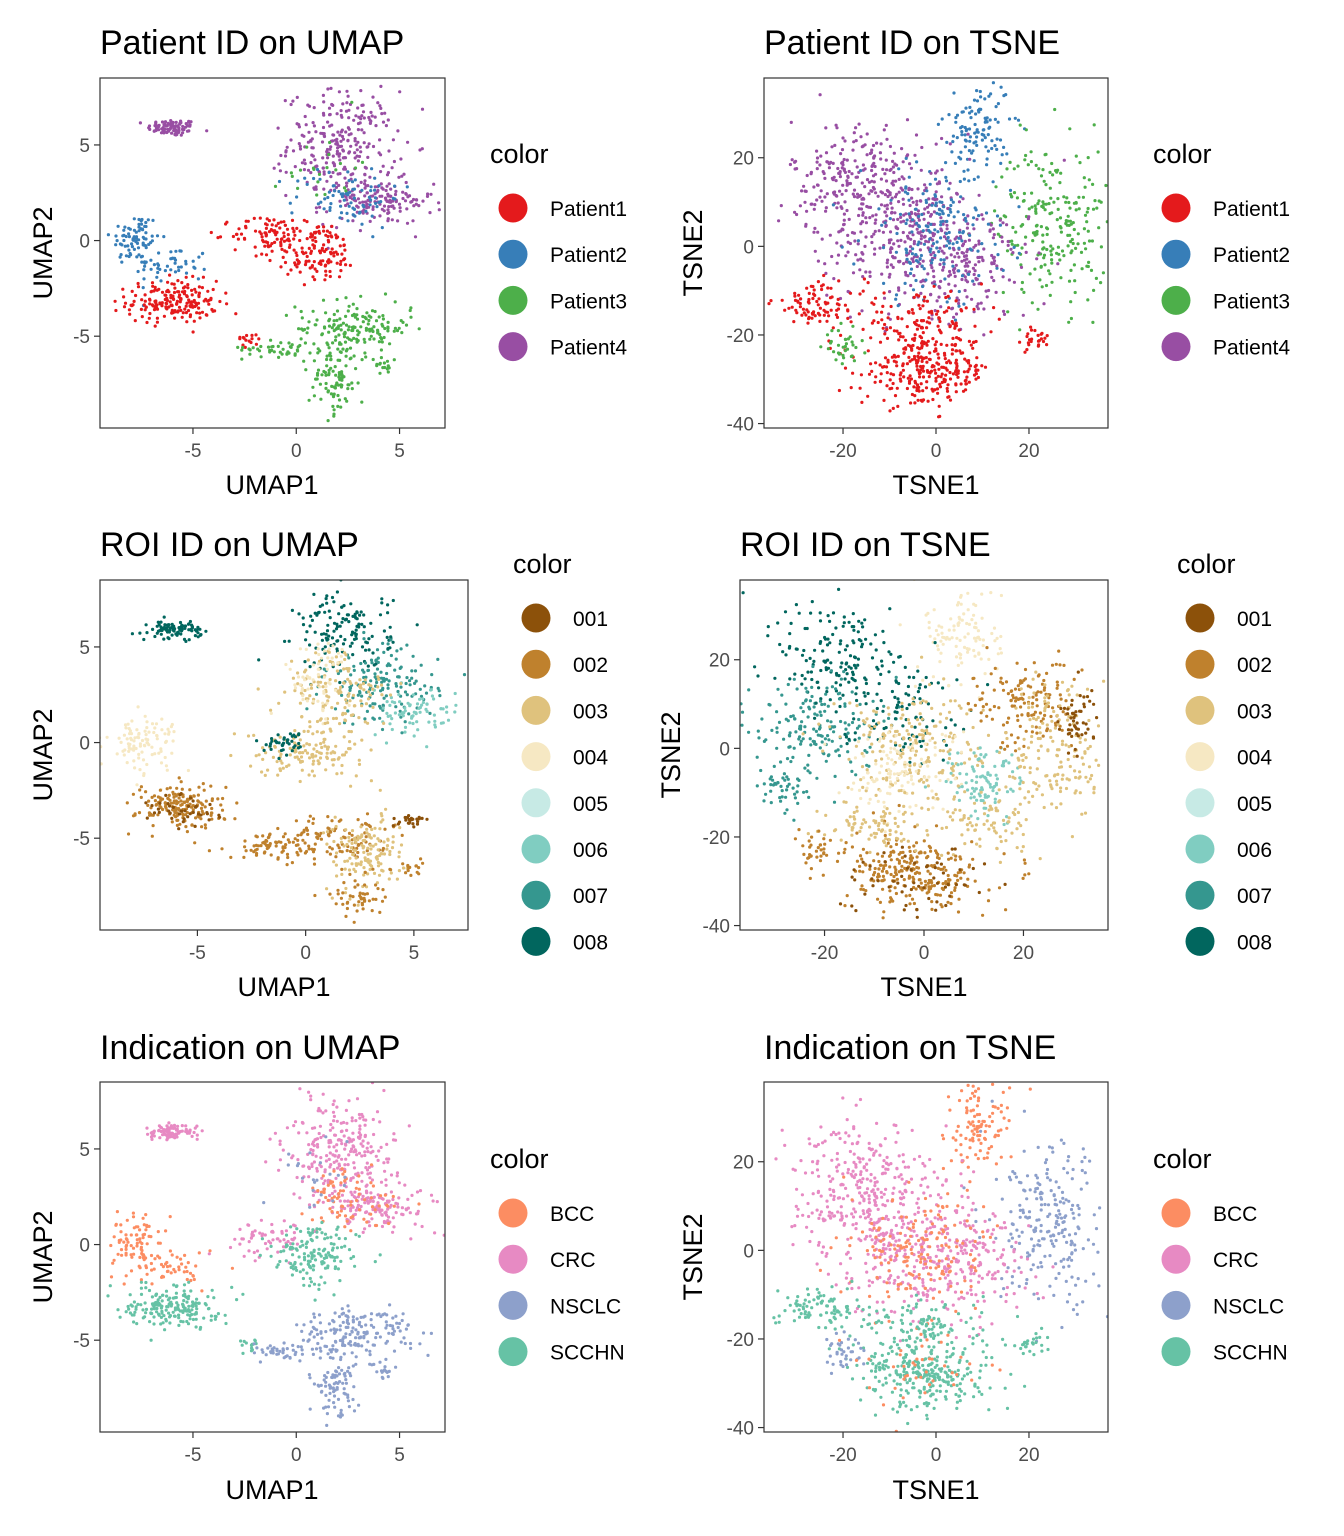 The height and width of the screenshot is (1536, 1344). What do you see at coordinates (399, 451) in the screenshot?
I see `x-tick-label: 5` at bounding box center [399, 451].